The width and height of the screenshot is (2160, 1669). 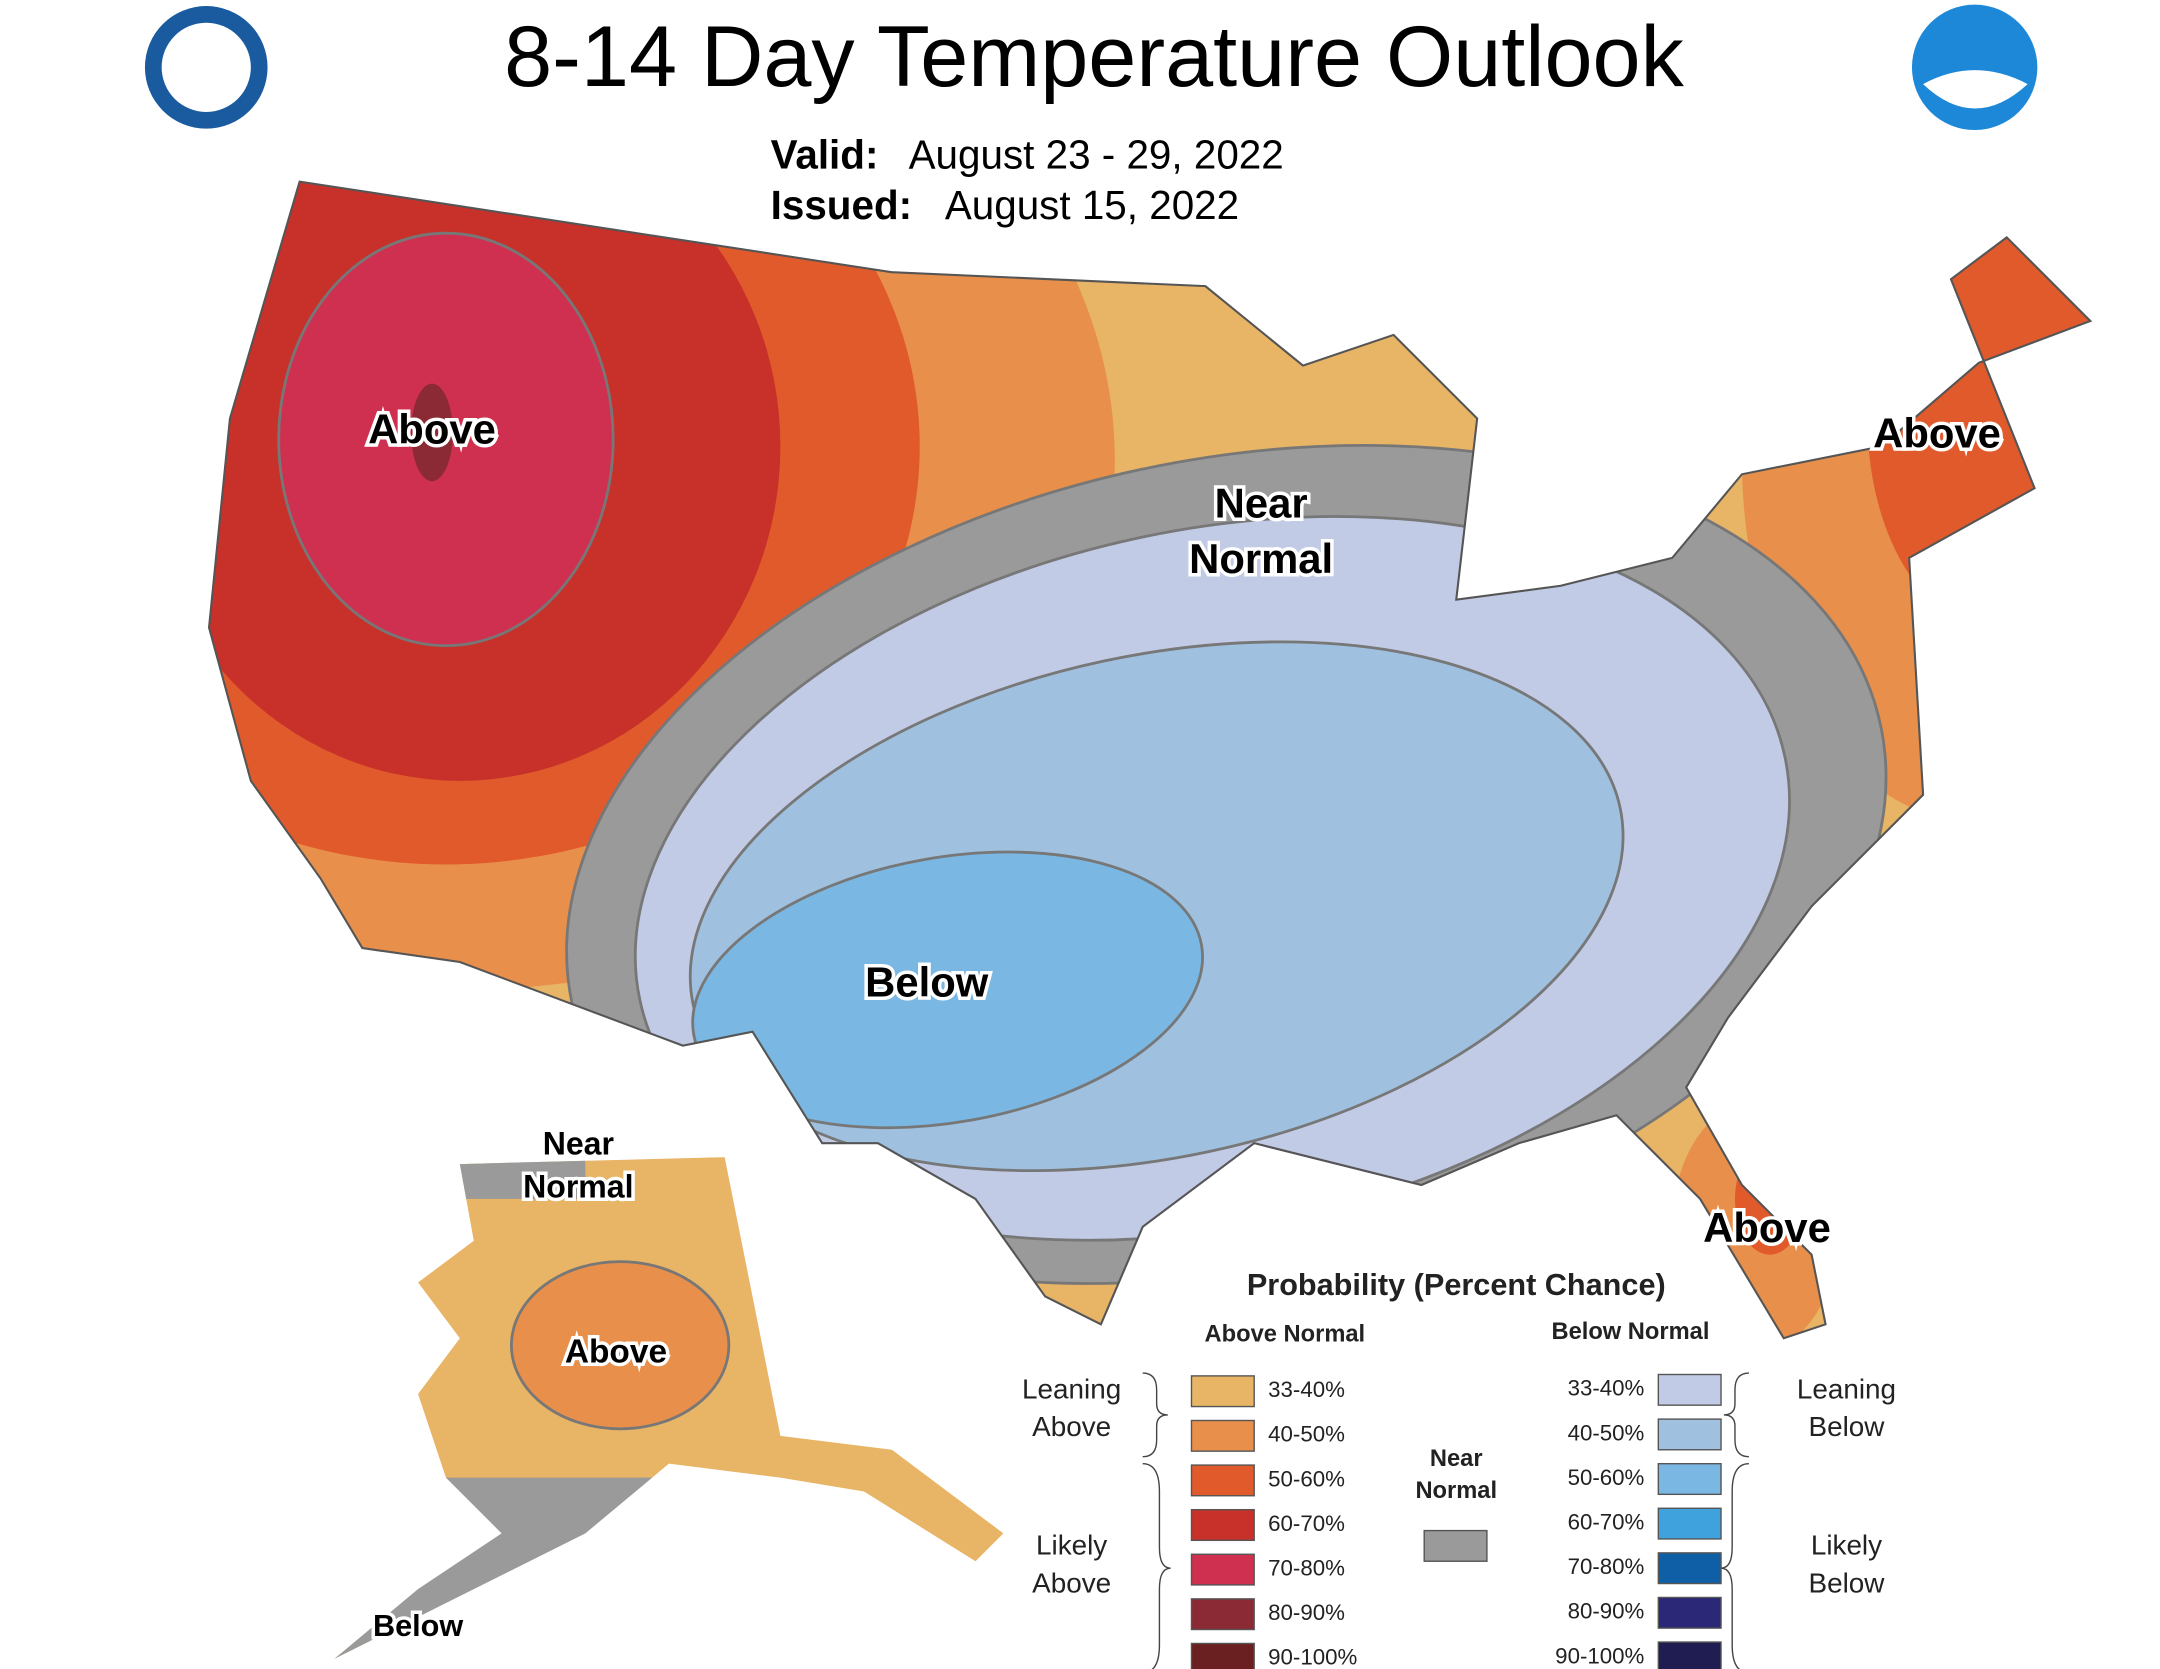 What do you see at coordinates (1974, 67) in the screenshot?
I see `noaa-logo` at bounding box center [1974, 67].